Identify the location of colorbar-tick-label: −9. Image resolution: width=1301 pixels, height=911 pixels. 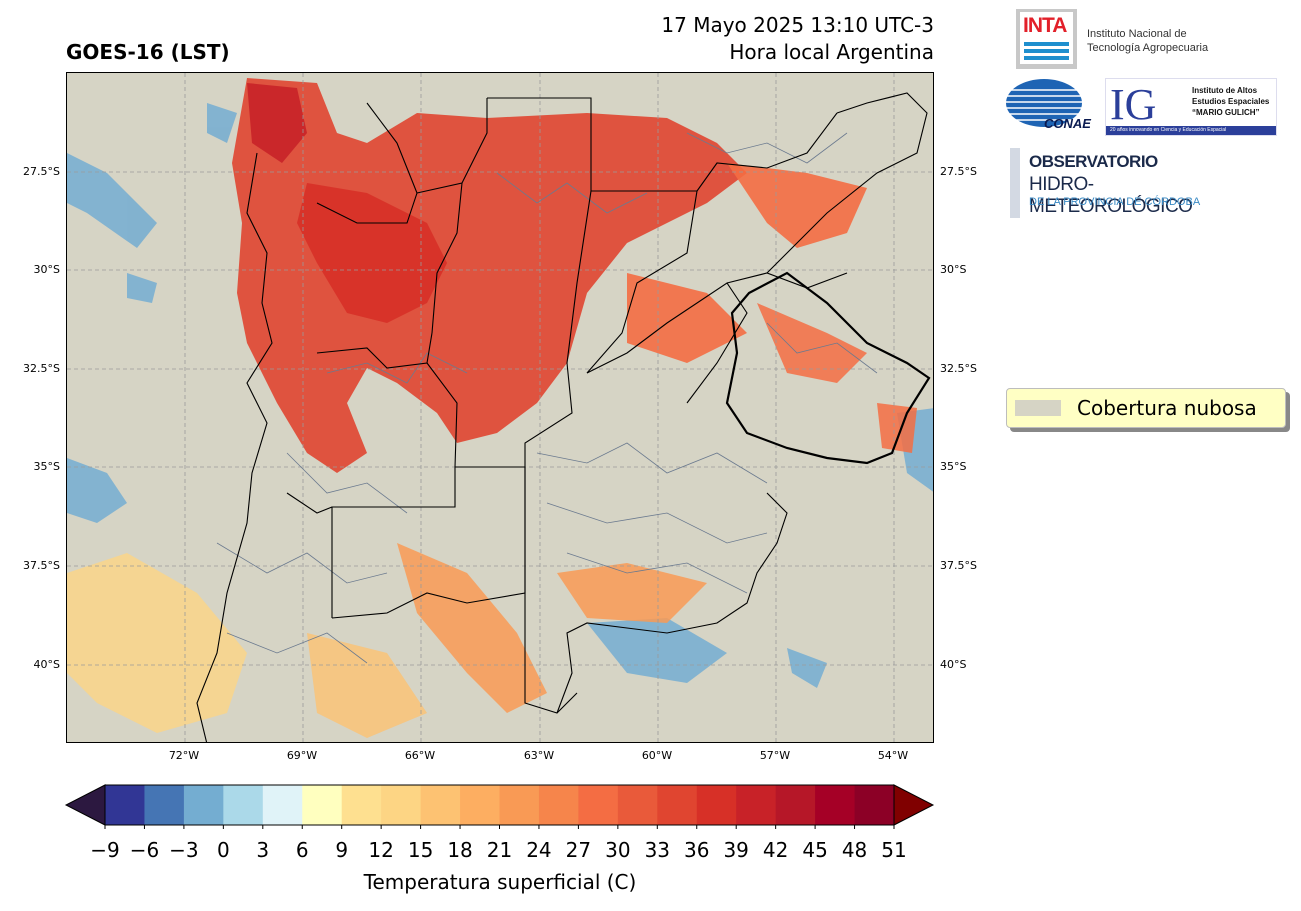
(105, 850).